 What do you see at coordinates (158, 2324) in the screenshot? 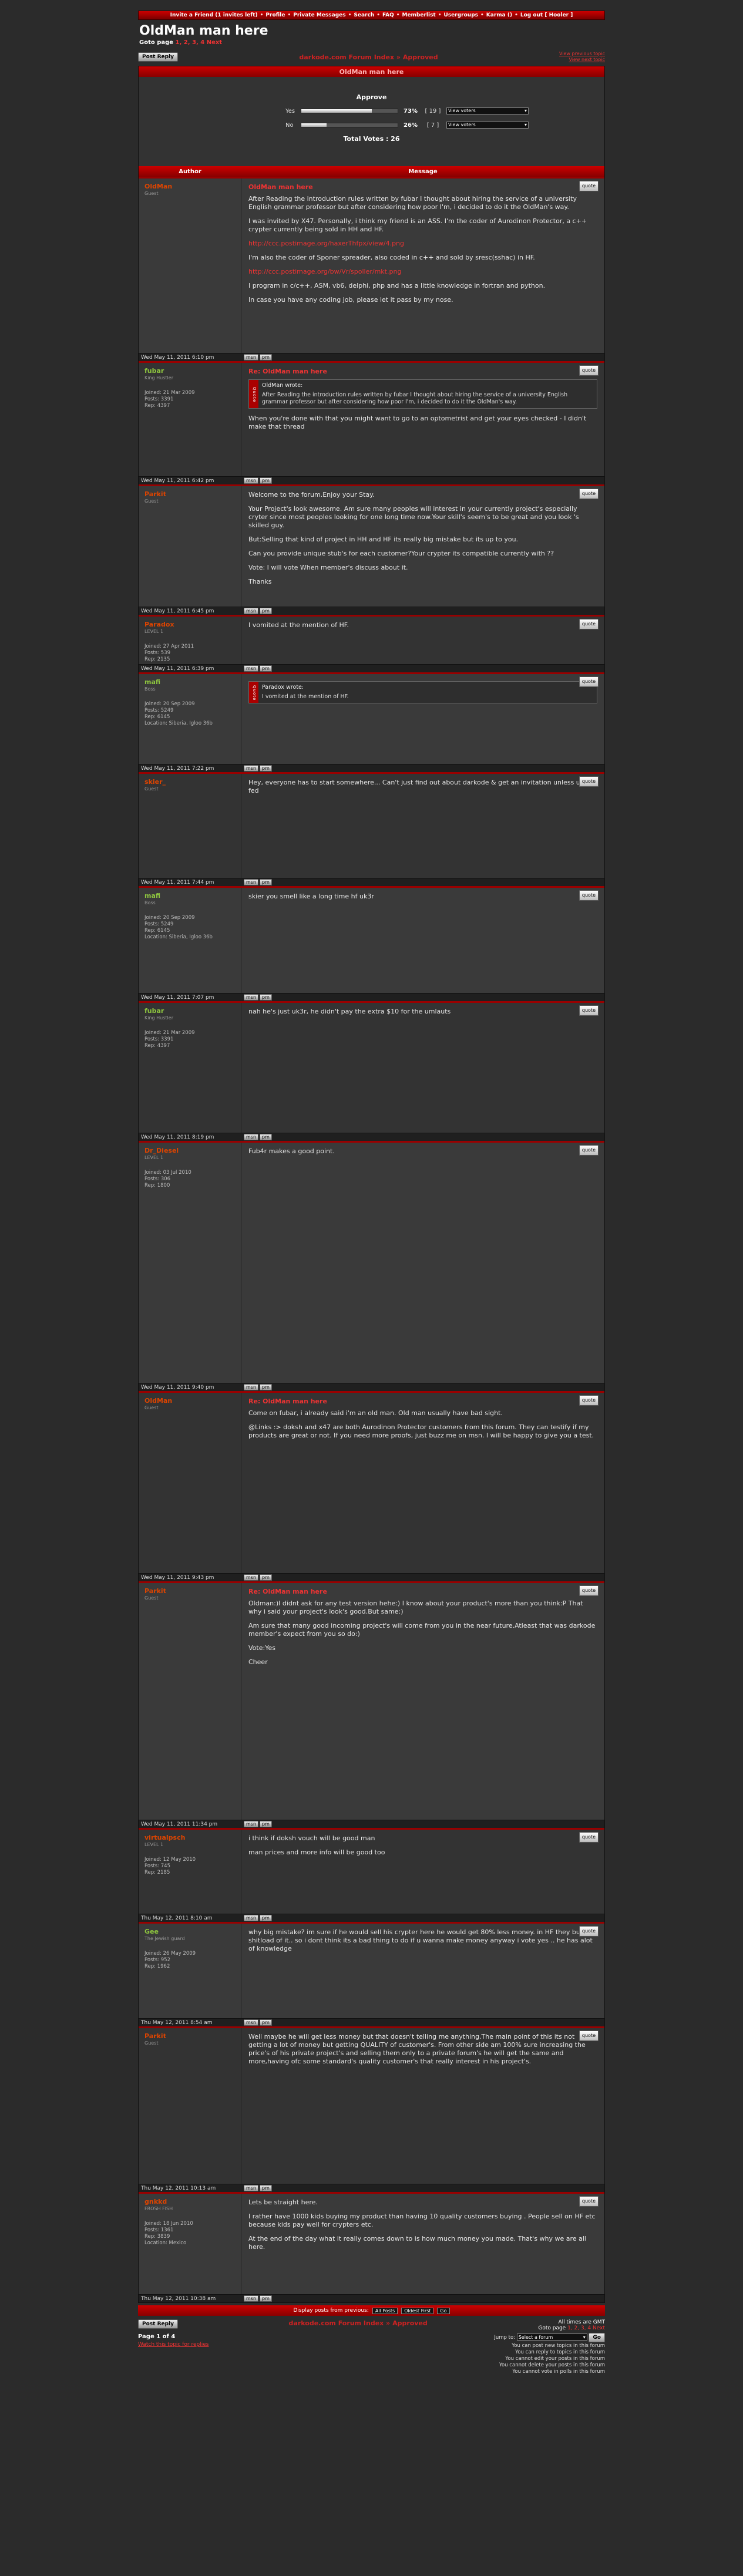
I see `post-reply-button-bottom: Post Reply` at bounding box center [158, 2324].